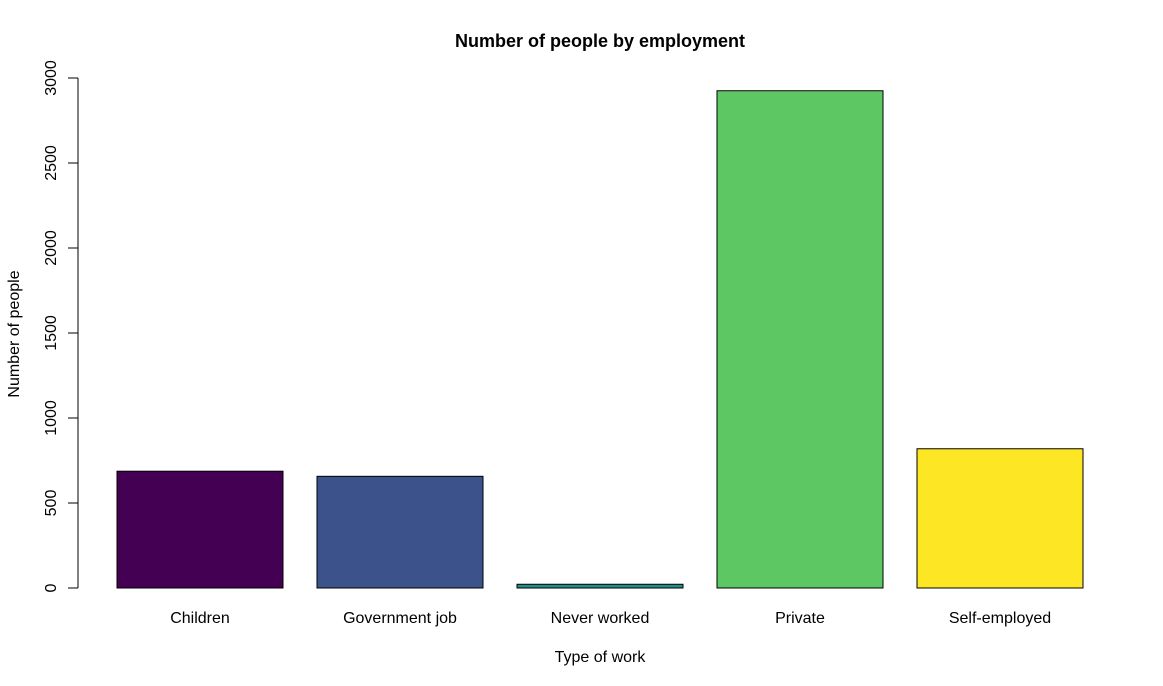 This screenshot has width=1163, height=686. Describe the element at coordinates (51, 503) in the screenshot. I see `y-tick-label: 500` at that location.